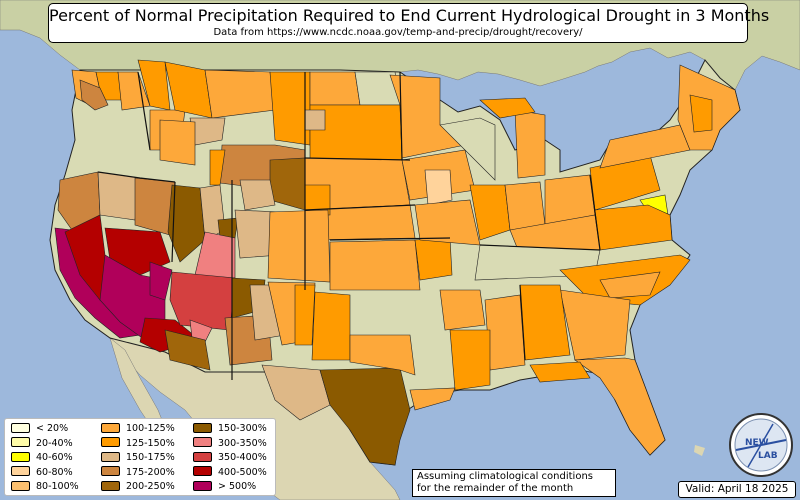  Describe the element at coordinates (595, 325) in the screenshot. I see `region-georgia` at that location.